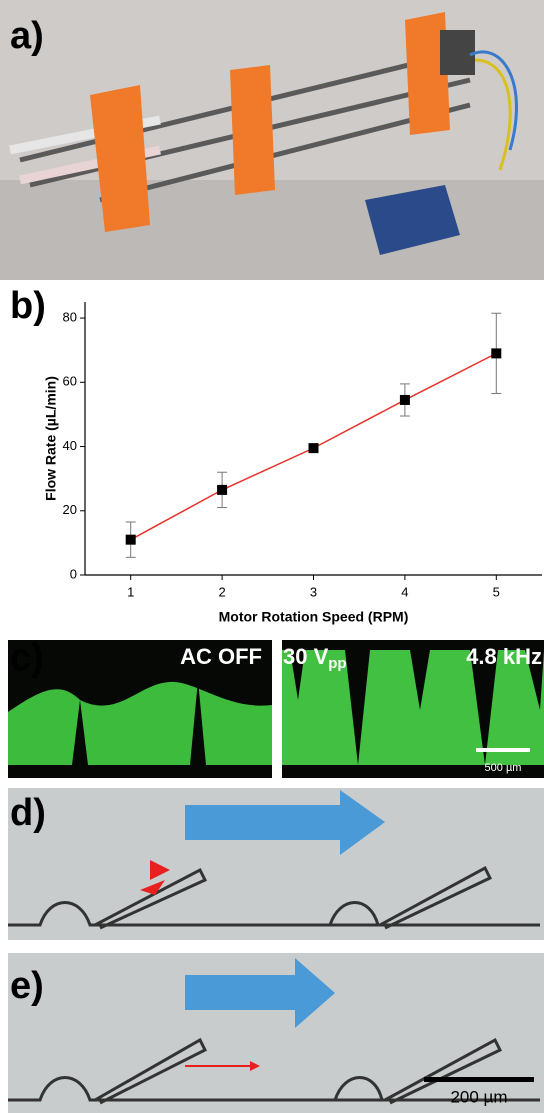  I want to click on x-tick-label: 4, so click(404, 591).